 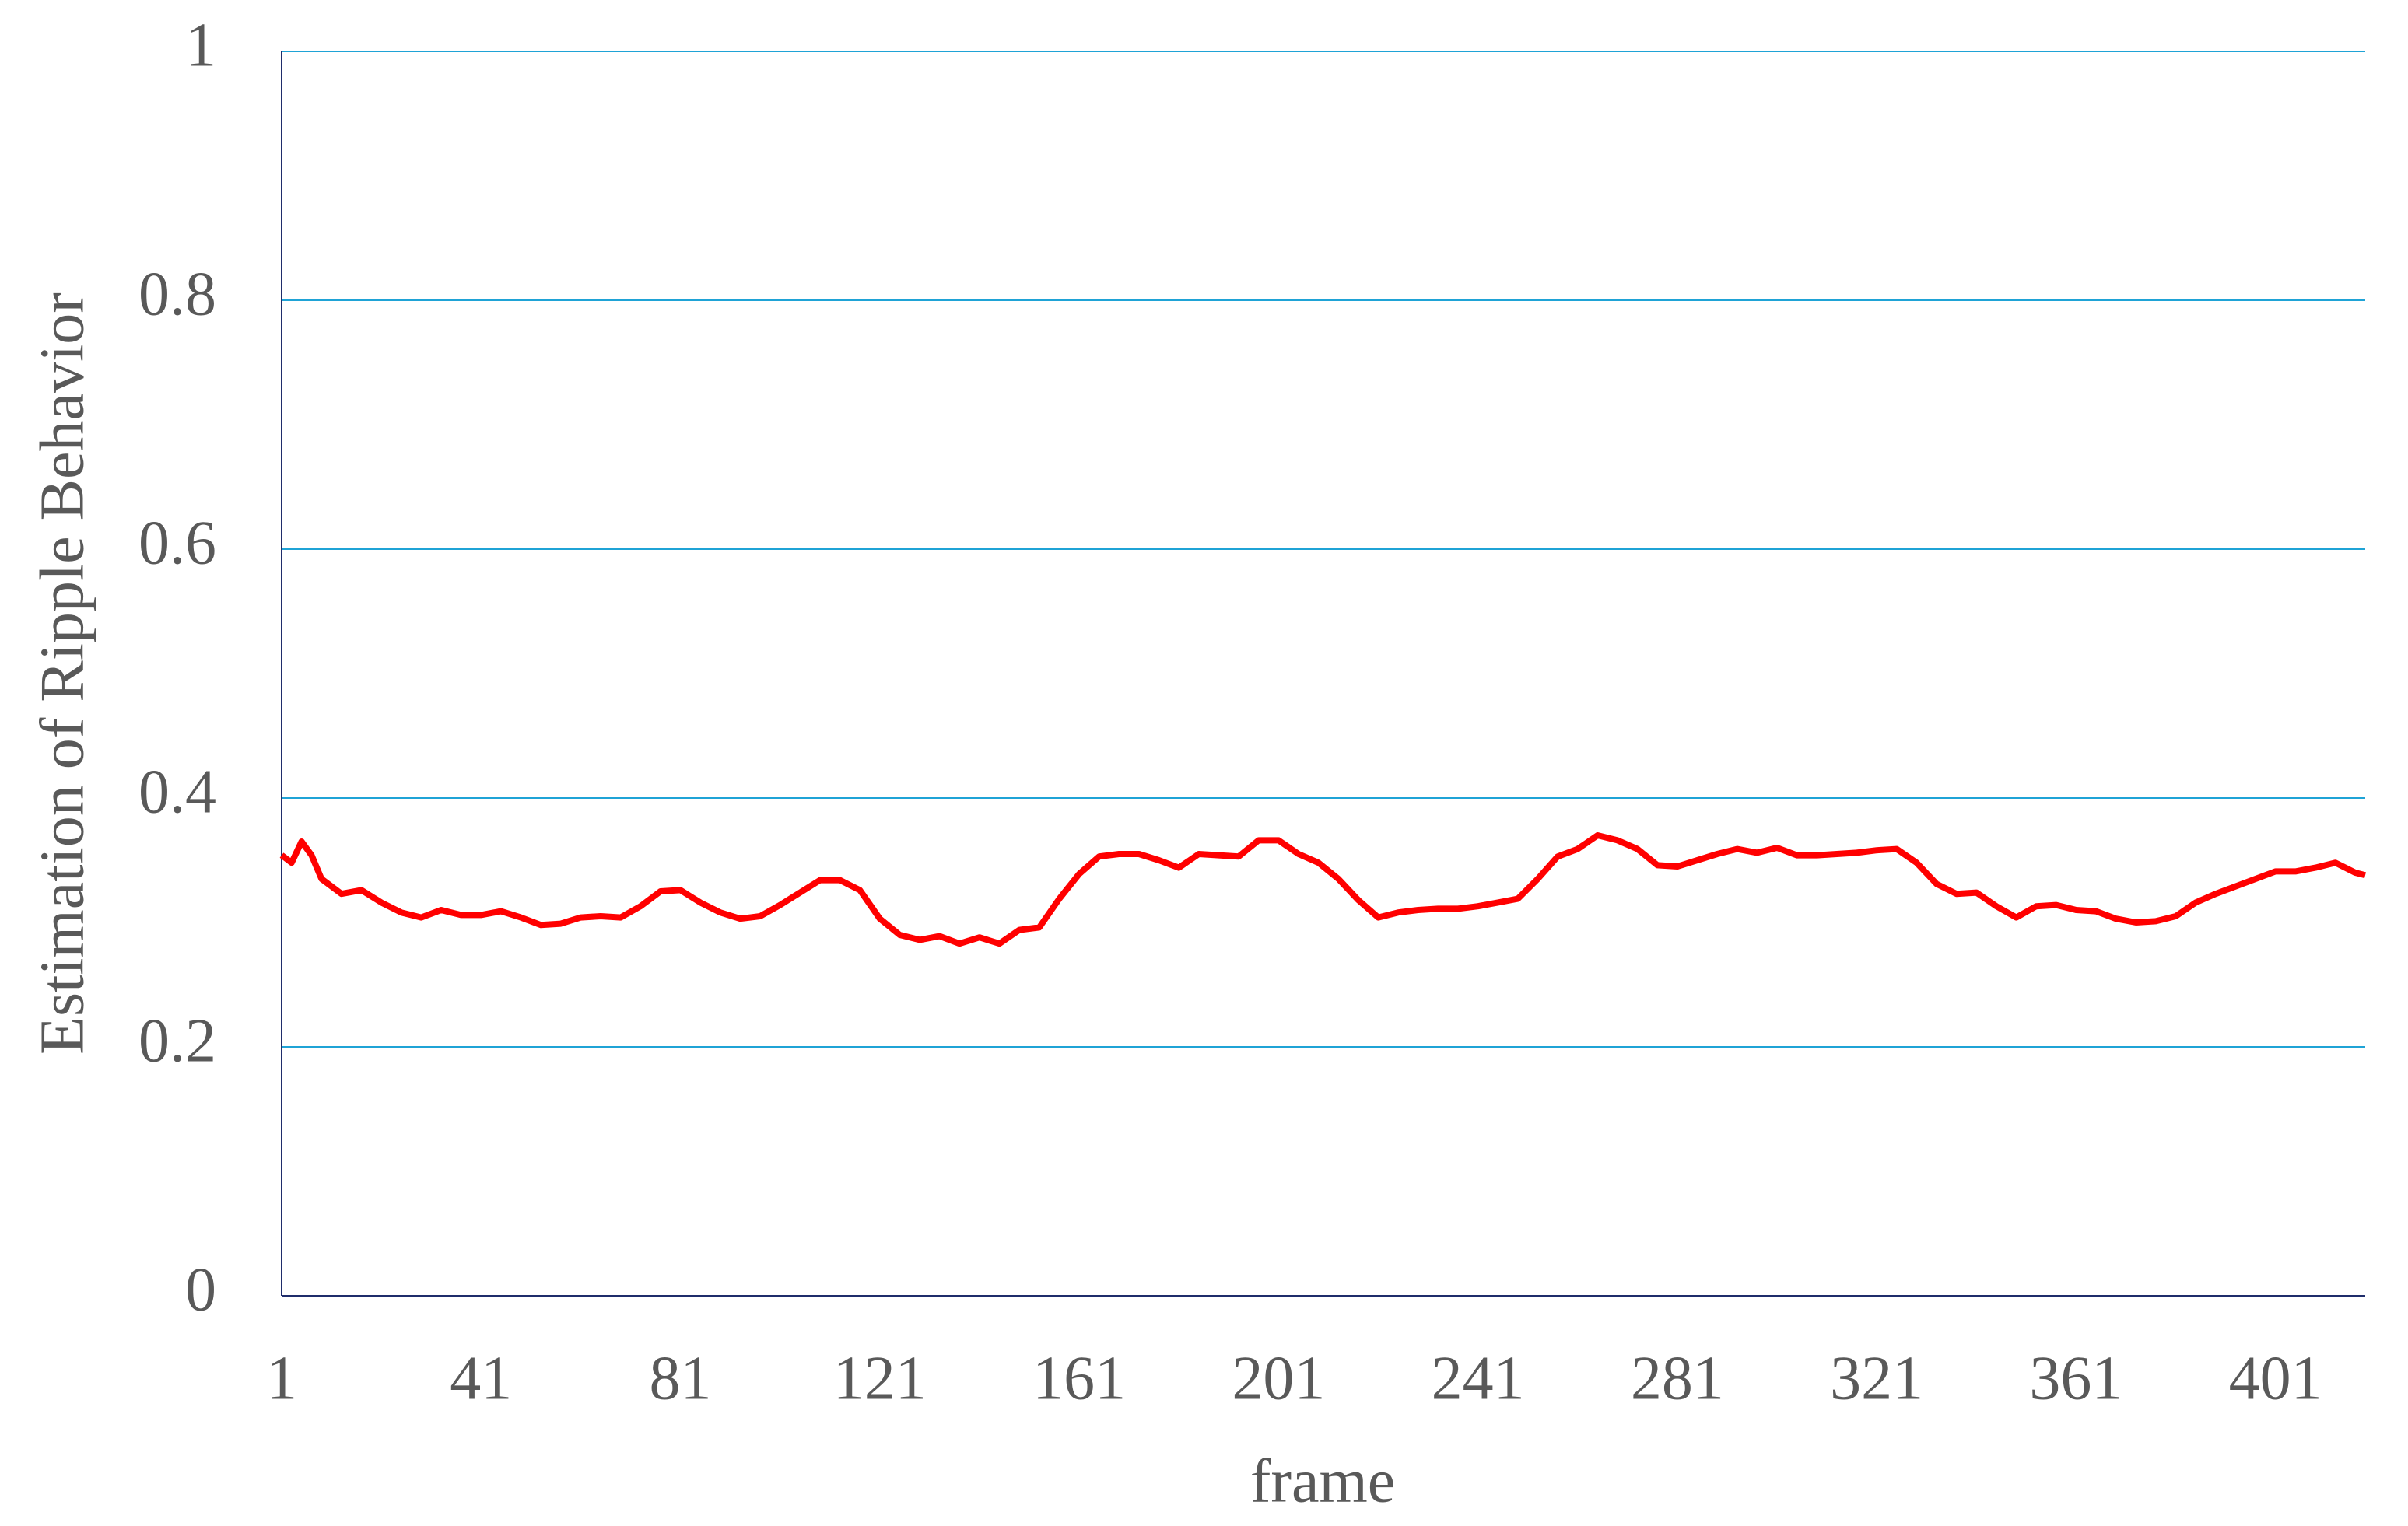 I want to click on y-tick-label: 0.2, so click(x=177, y=1041).